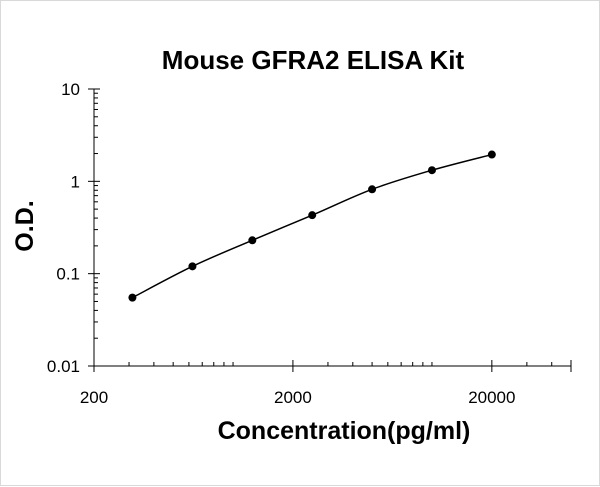 This screenshot has height=487, width=600. Describe the element at coordinates (94, 397) in the screenshot. I see `x-tick-label: 200` at that location.